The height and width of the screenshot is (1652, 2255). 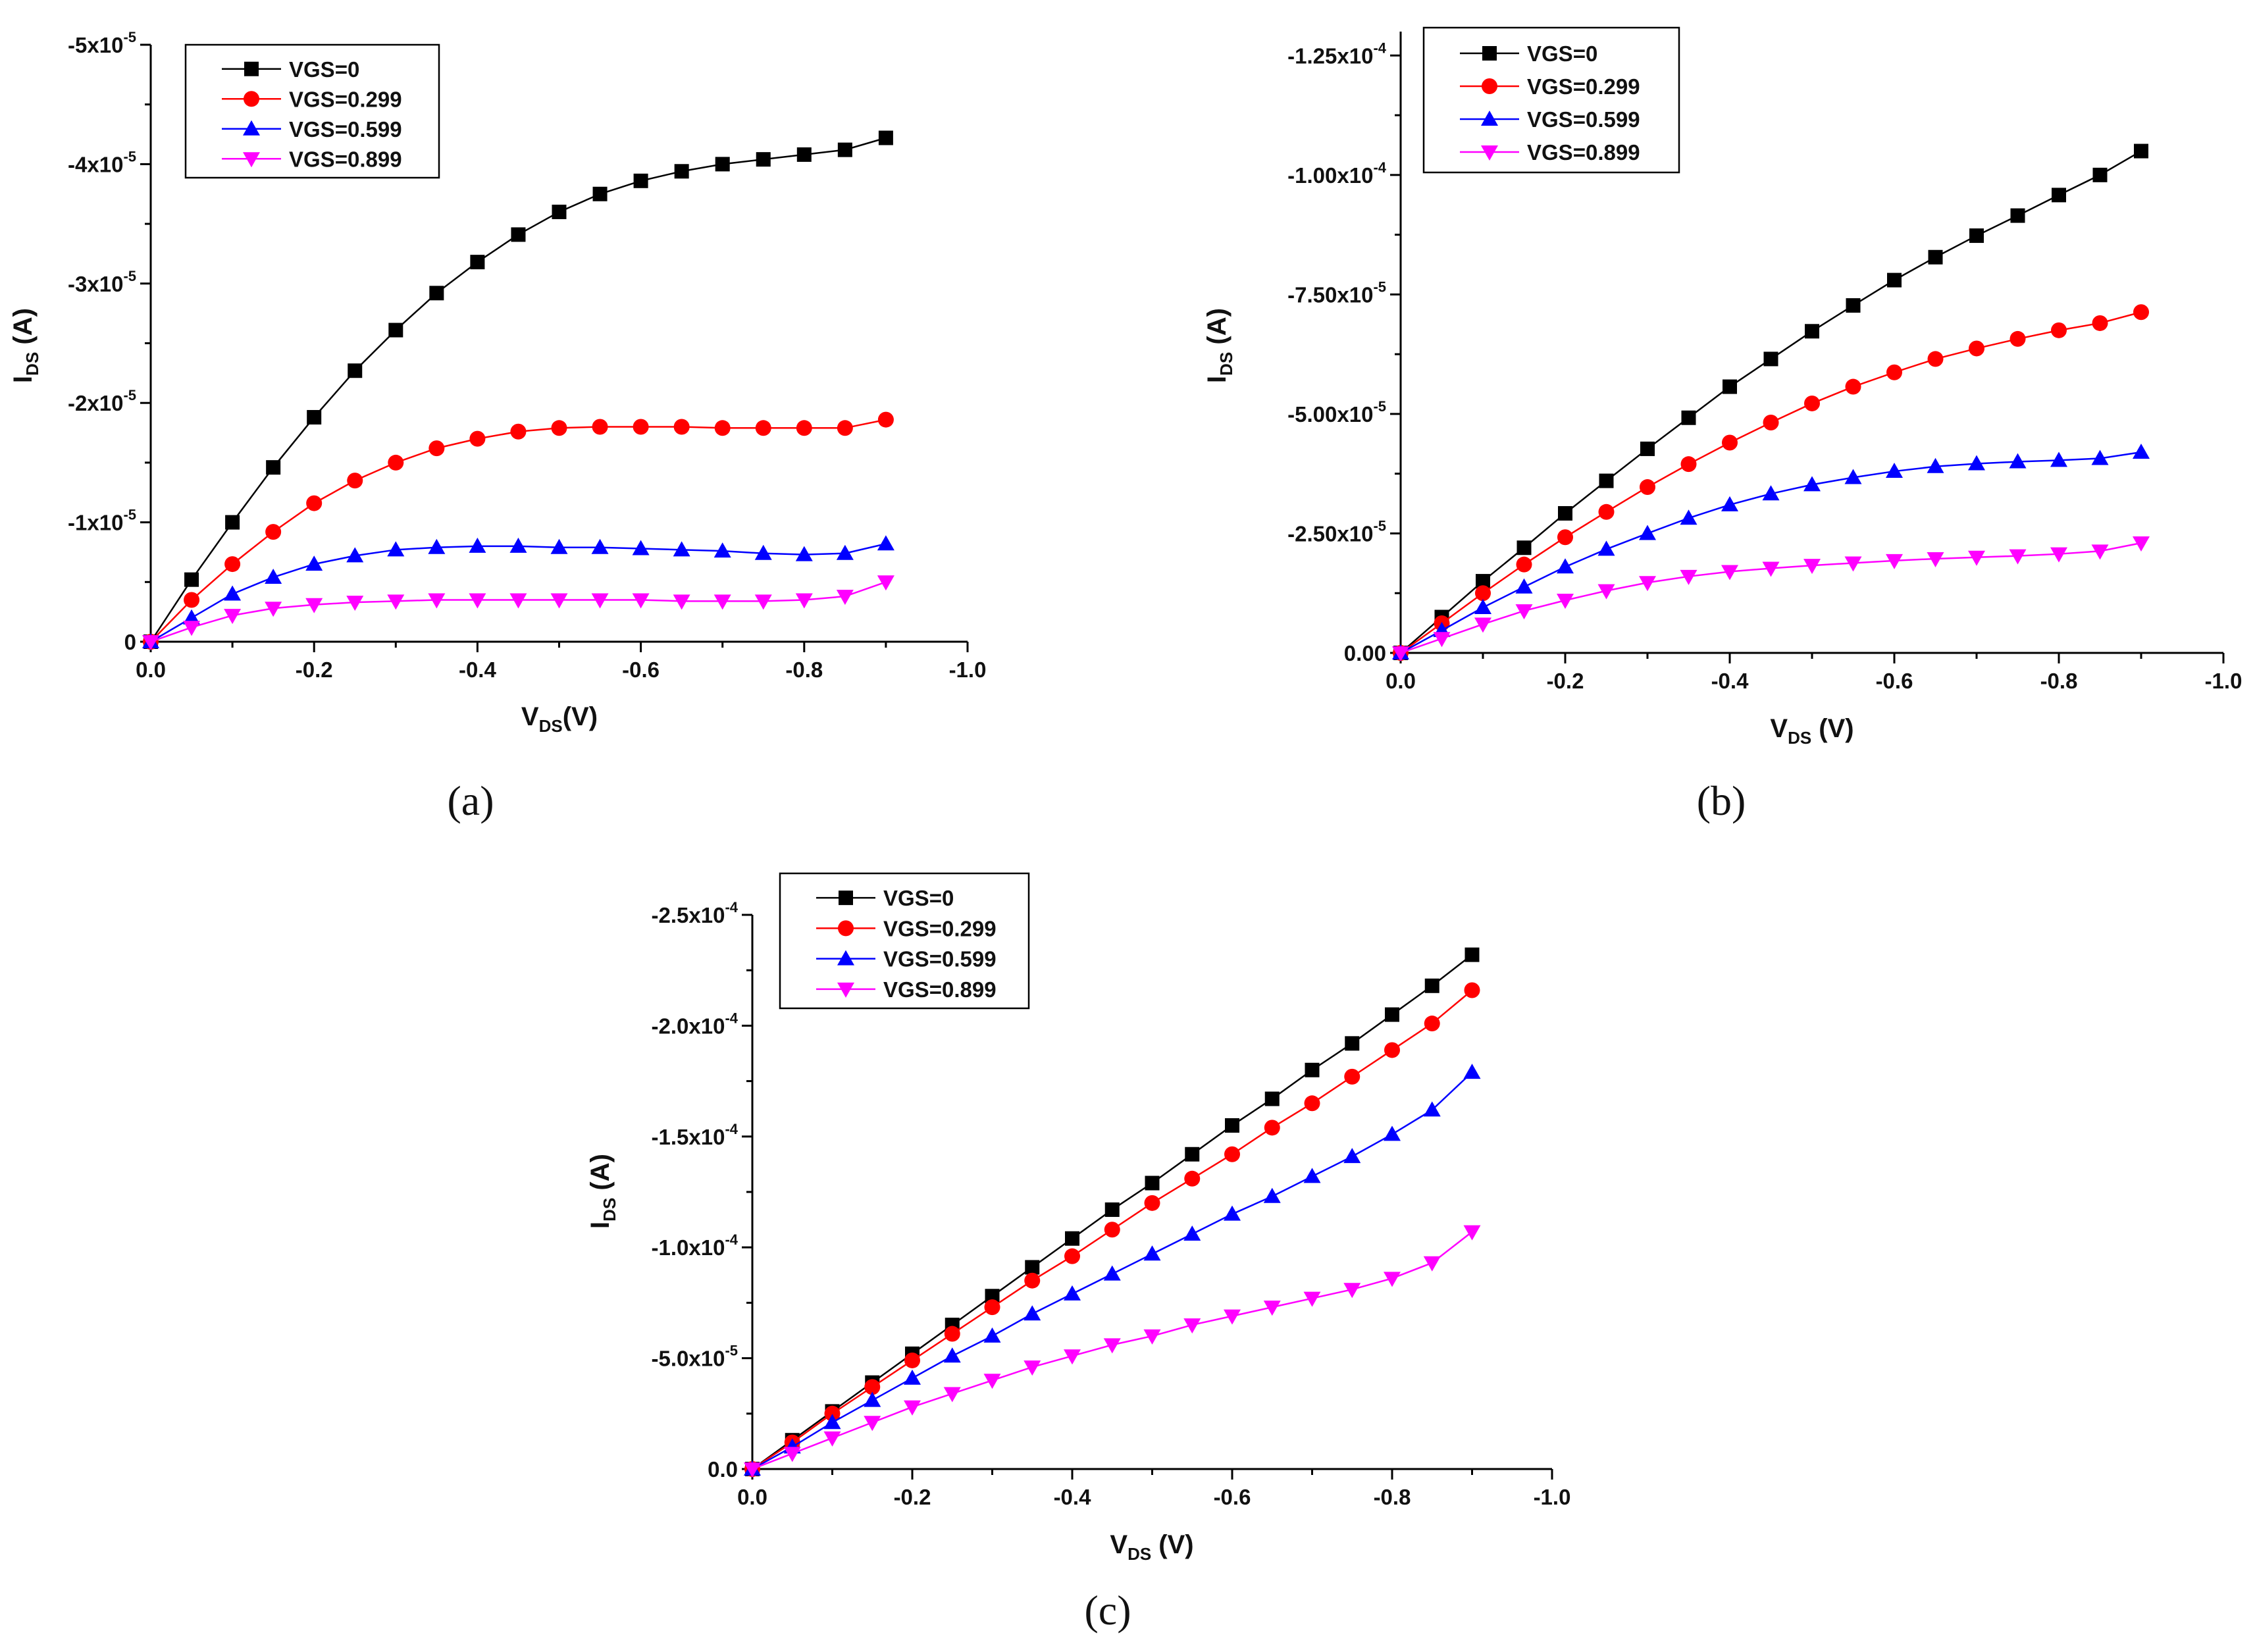 What do you see at coordinates (1721, 800) in the screenshot?
I see `panel-caption: (b)` at bounding box center [1721, 800].